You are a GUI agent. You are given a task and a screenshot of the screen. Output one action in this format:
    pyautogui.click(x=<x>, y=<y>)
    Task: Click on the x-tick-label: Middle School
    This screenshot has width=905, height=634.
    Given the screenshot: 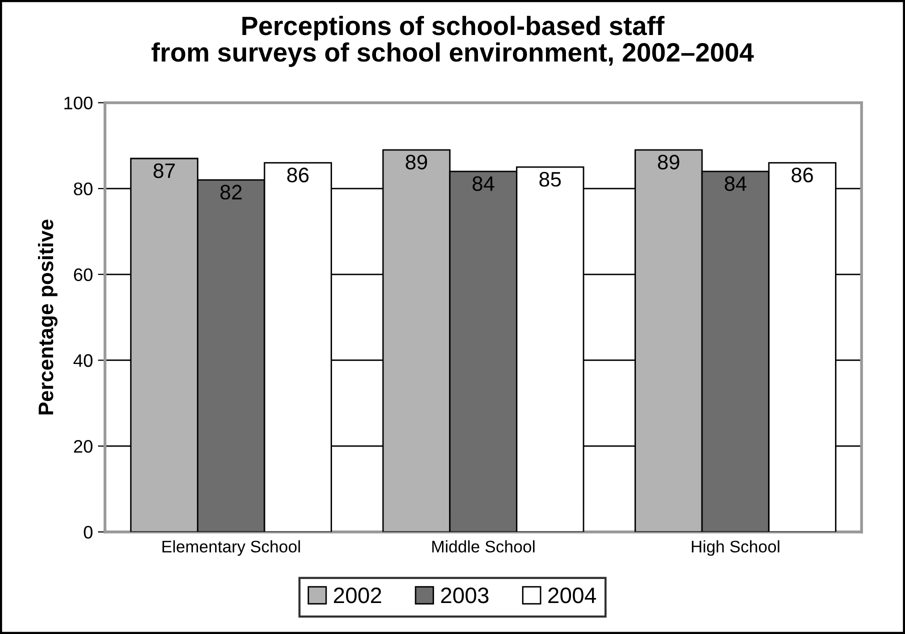 What is the action you would take?
    pyautogui.click(x=483, y=546)
    